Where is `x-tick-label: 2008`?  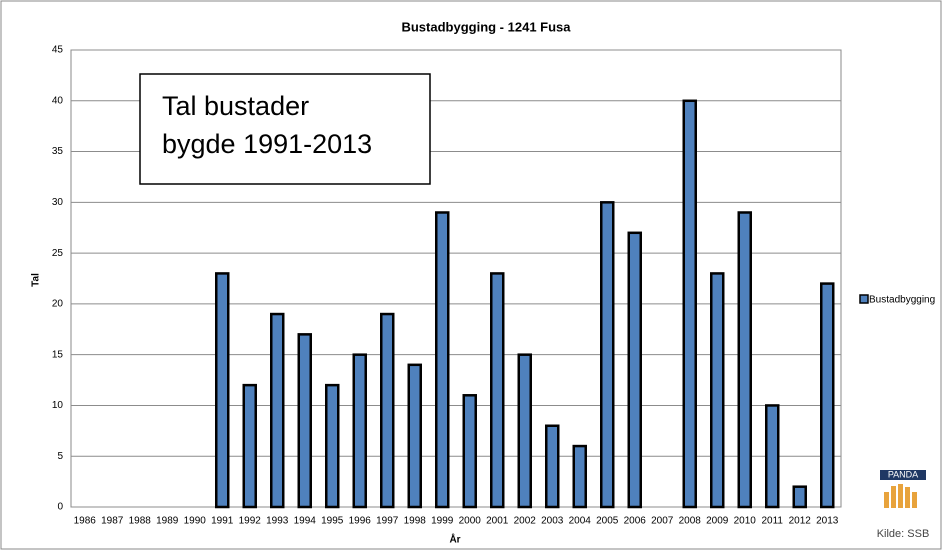
x-tick-label: 2008 is located at coordinates (690, 521).